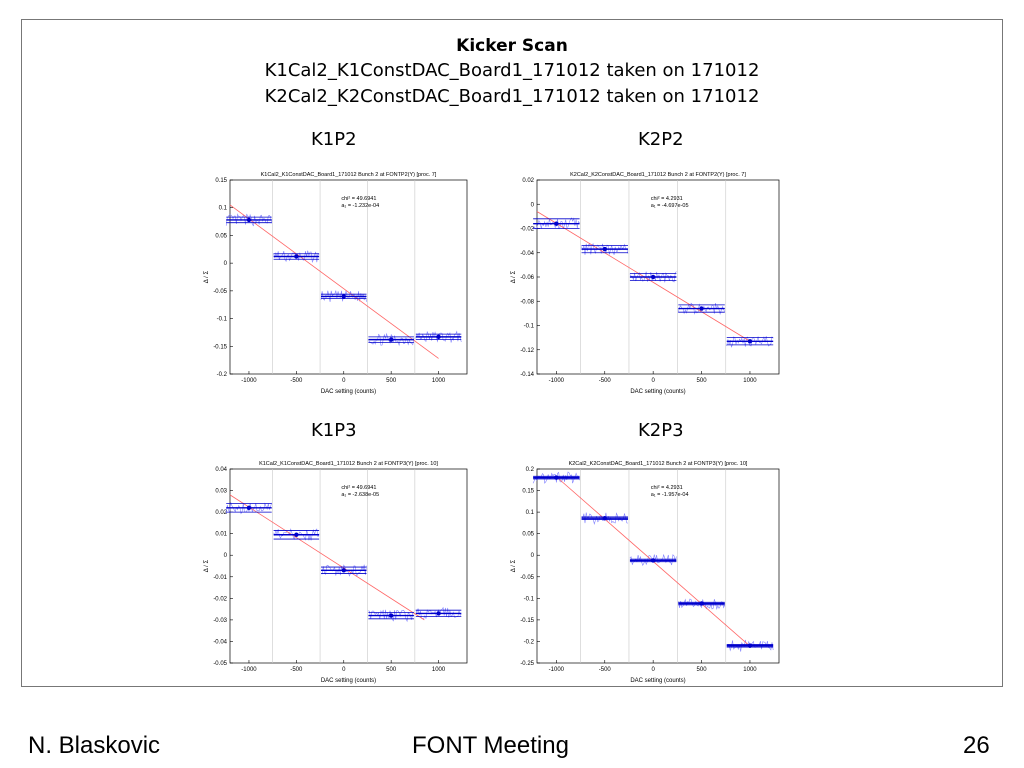 This screenshot has width=1024, height=768. I want to click on footer-page-number: 26, so click(976, 745).